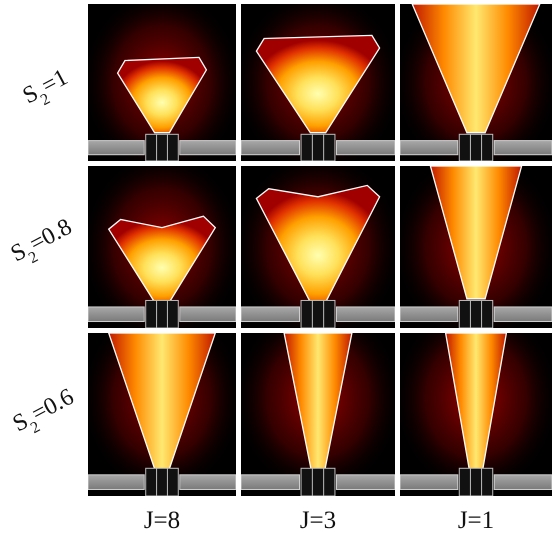 This screenshot has width=553, height=539. What do you see at coordinates (47, 89) in the screenshot?
I see `row-label-s2-1: S2=1` at bounding box center [47, 89].